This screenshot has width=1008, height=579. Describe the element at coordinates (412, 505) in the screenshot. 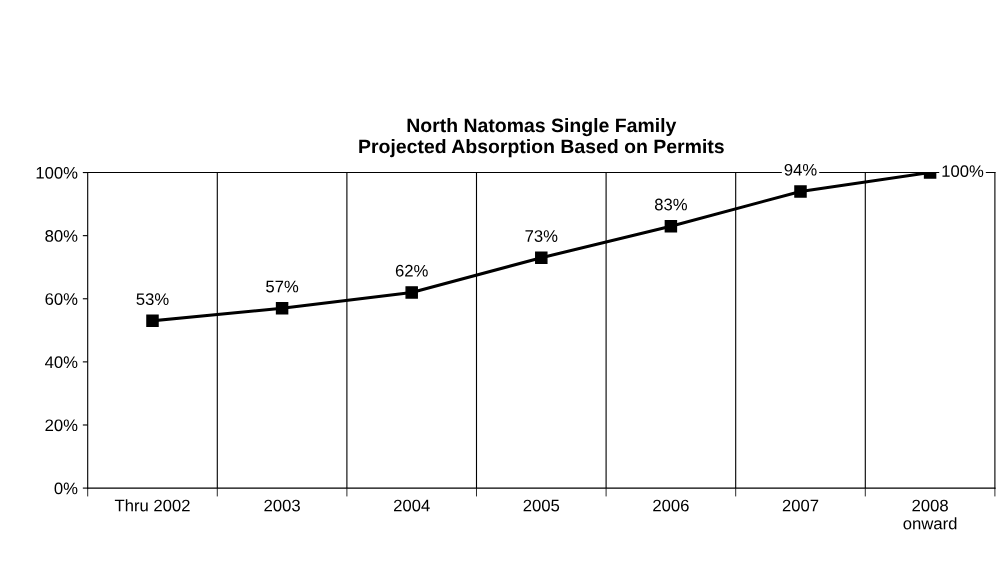

I see `x-tick-label: 2004` at that location.